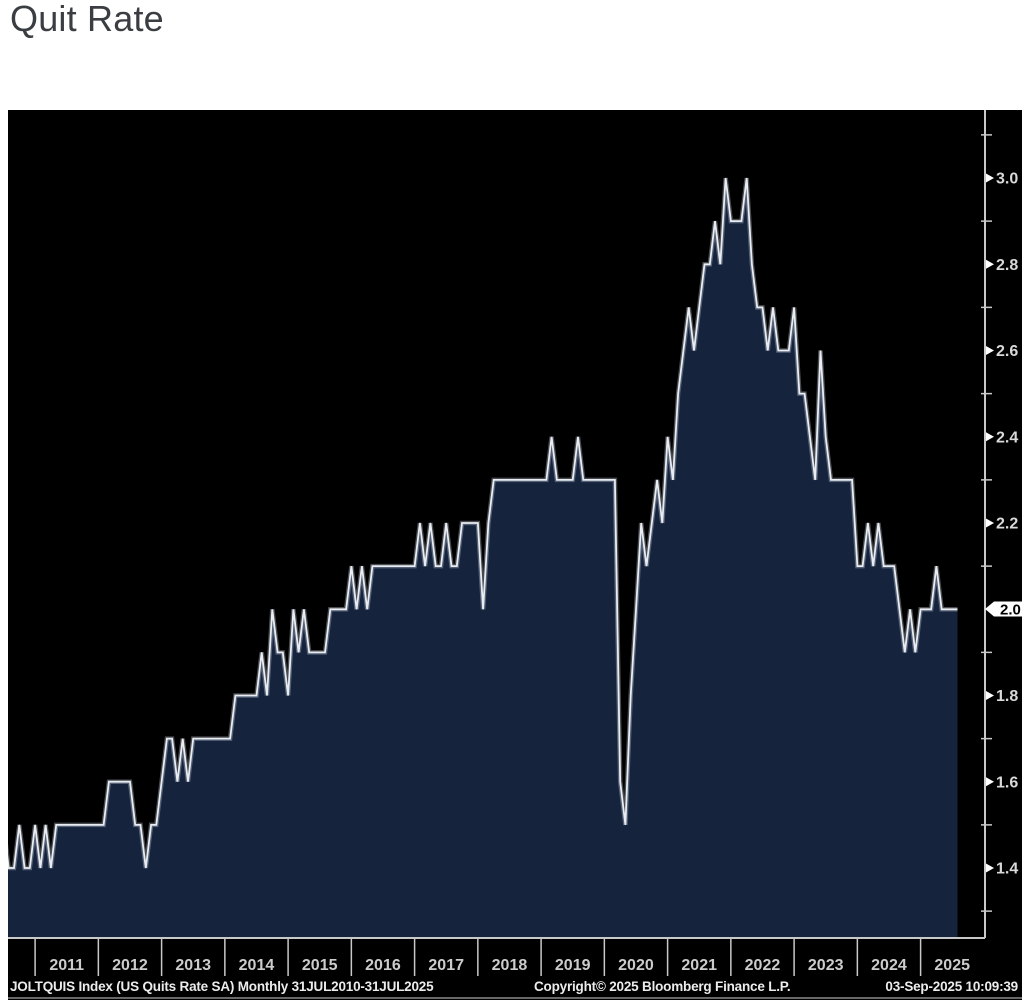  What do you see at coordinates (1007, 179) in the screenshot?
I see `y-tick-label: 3.0` at bounding box center [1007, 179].